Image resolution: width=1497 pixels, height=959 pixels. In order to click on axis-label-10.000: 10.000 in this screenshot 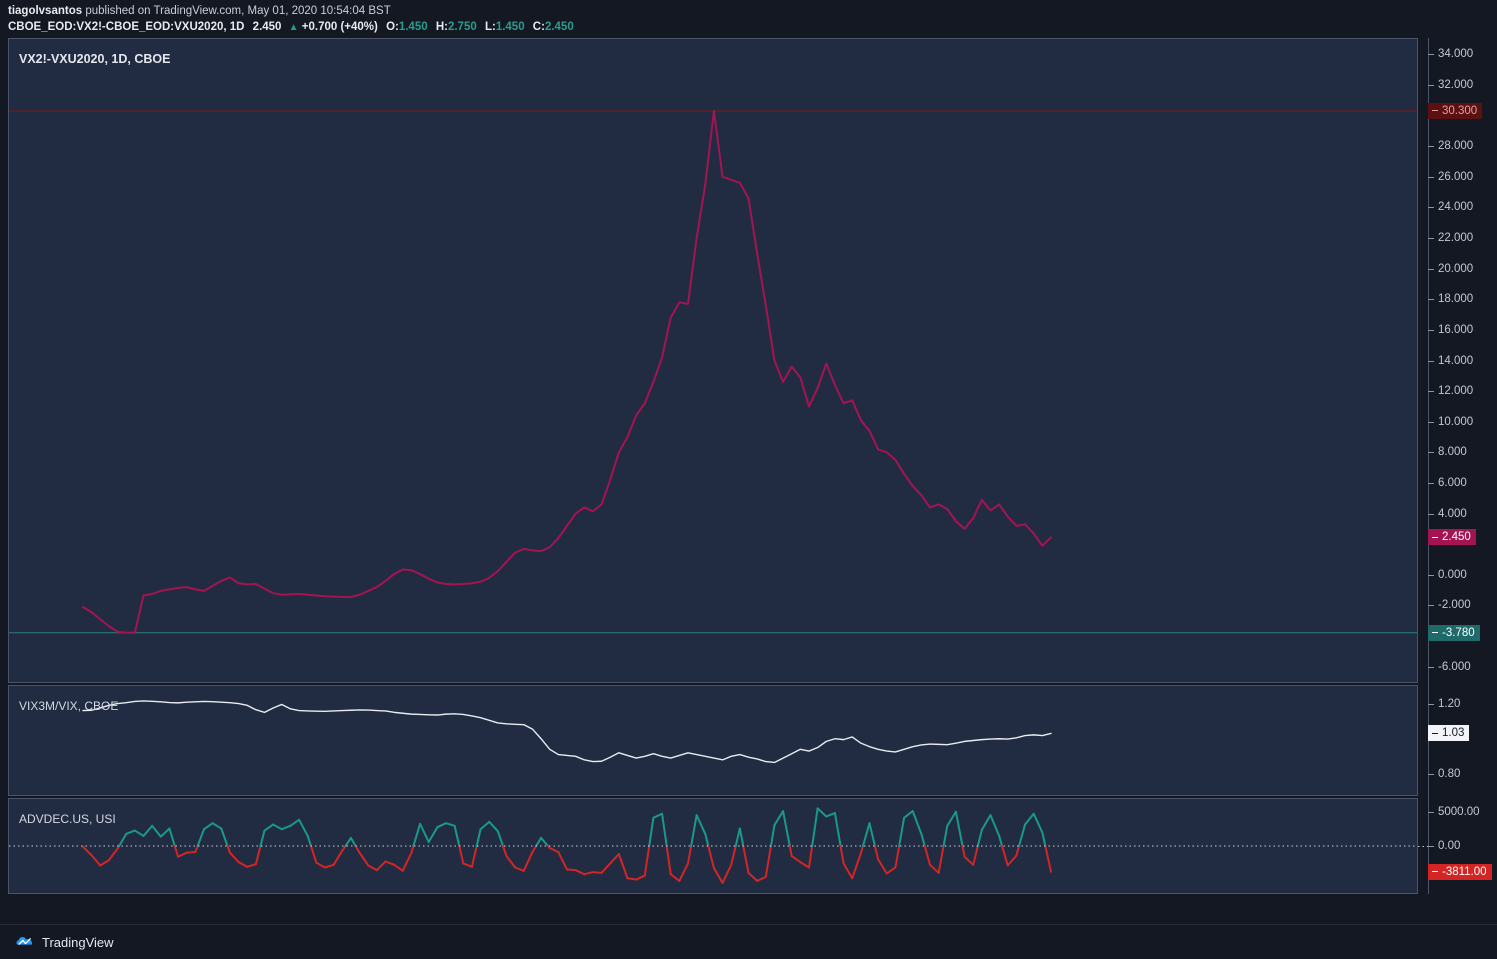, I will do `click(1456, 421)`.